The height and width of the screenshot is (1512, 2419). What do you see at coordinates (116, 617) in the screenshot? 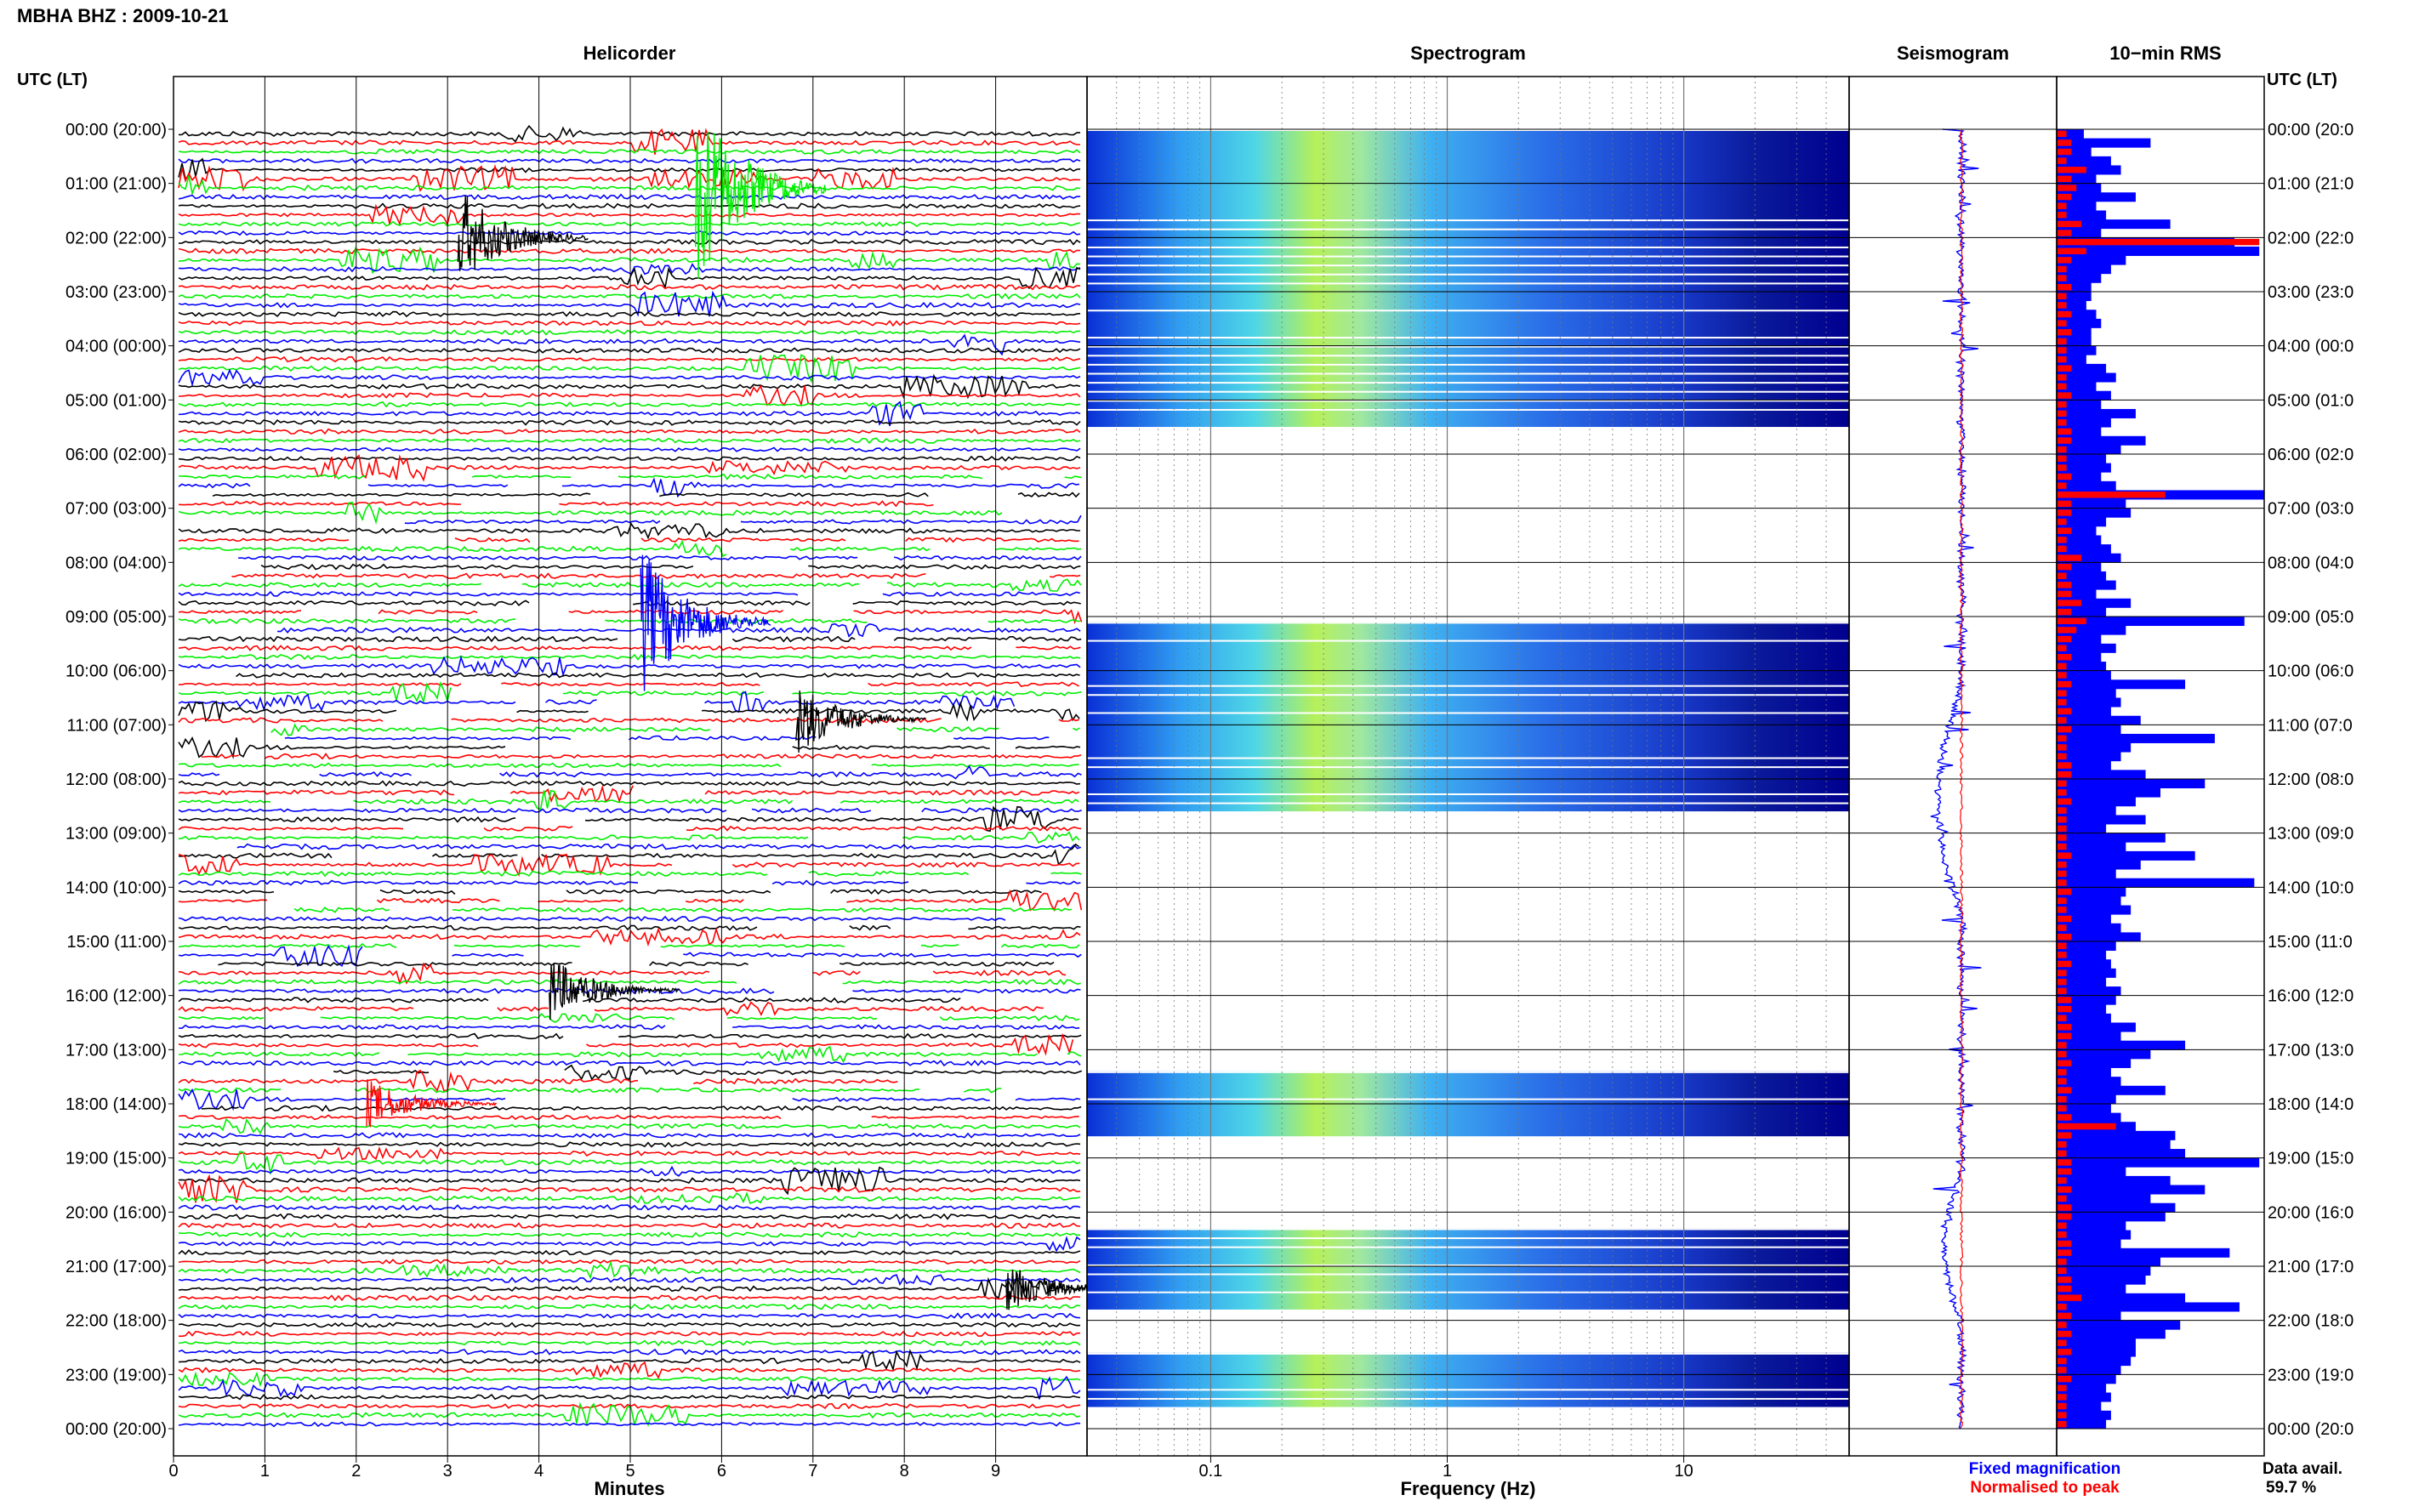
I see `hour-label-left: 09:00 (05:00)` at bounding box center [116, 617].